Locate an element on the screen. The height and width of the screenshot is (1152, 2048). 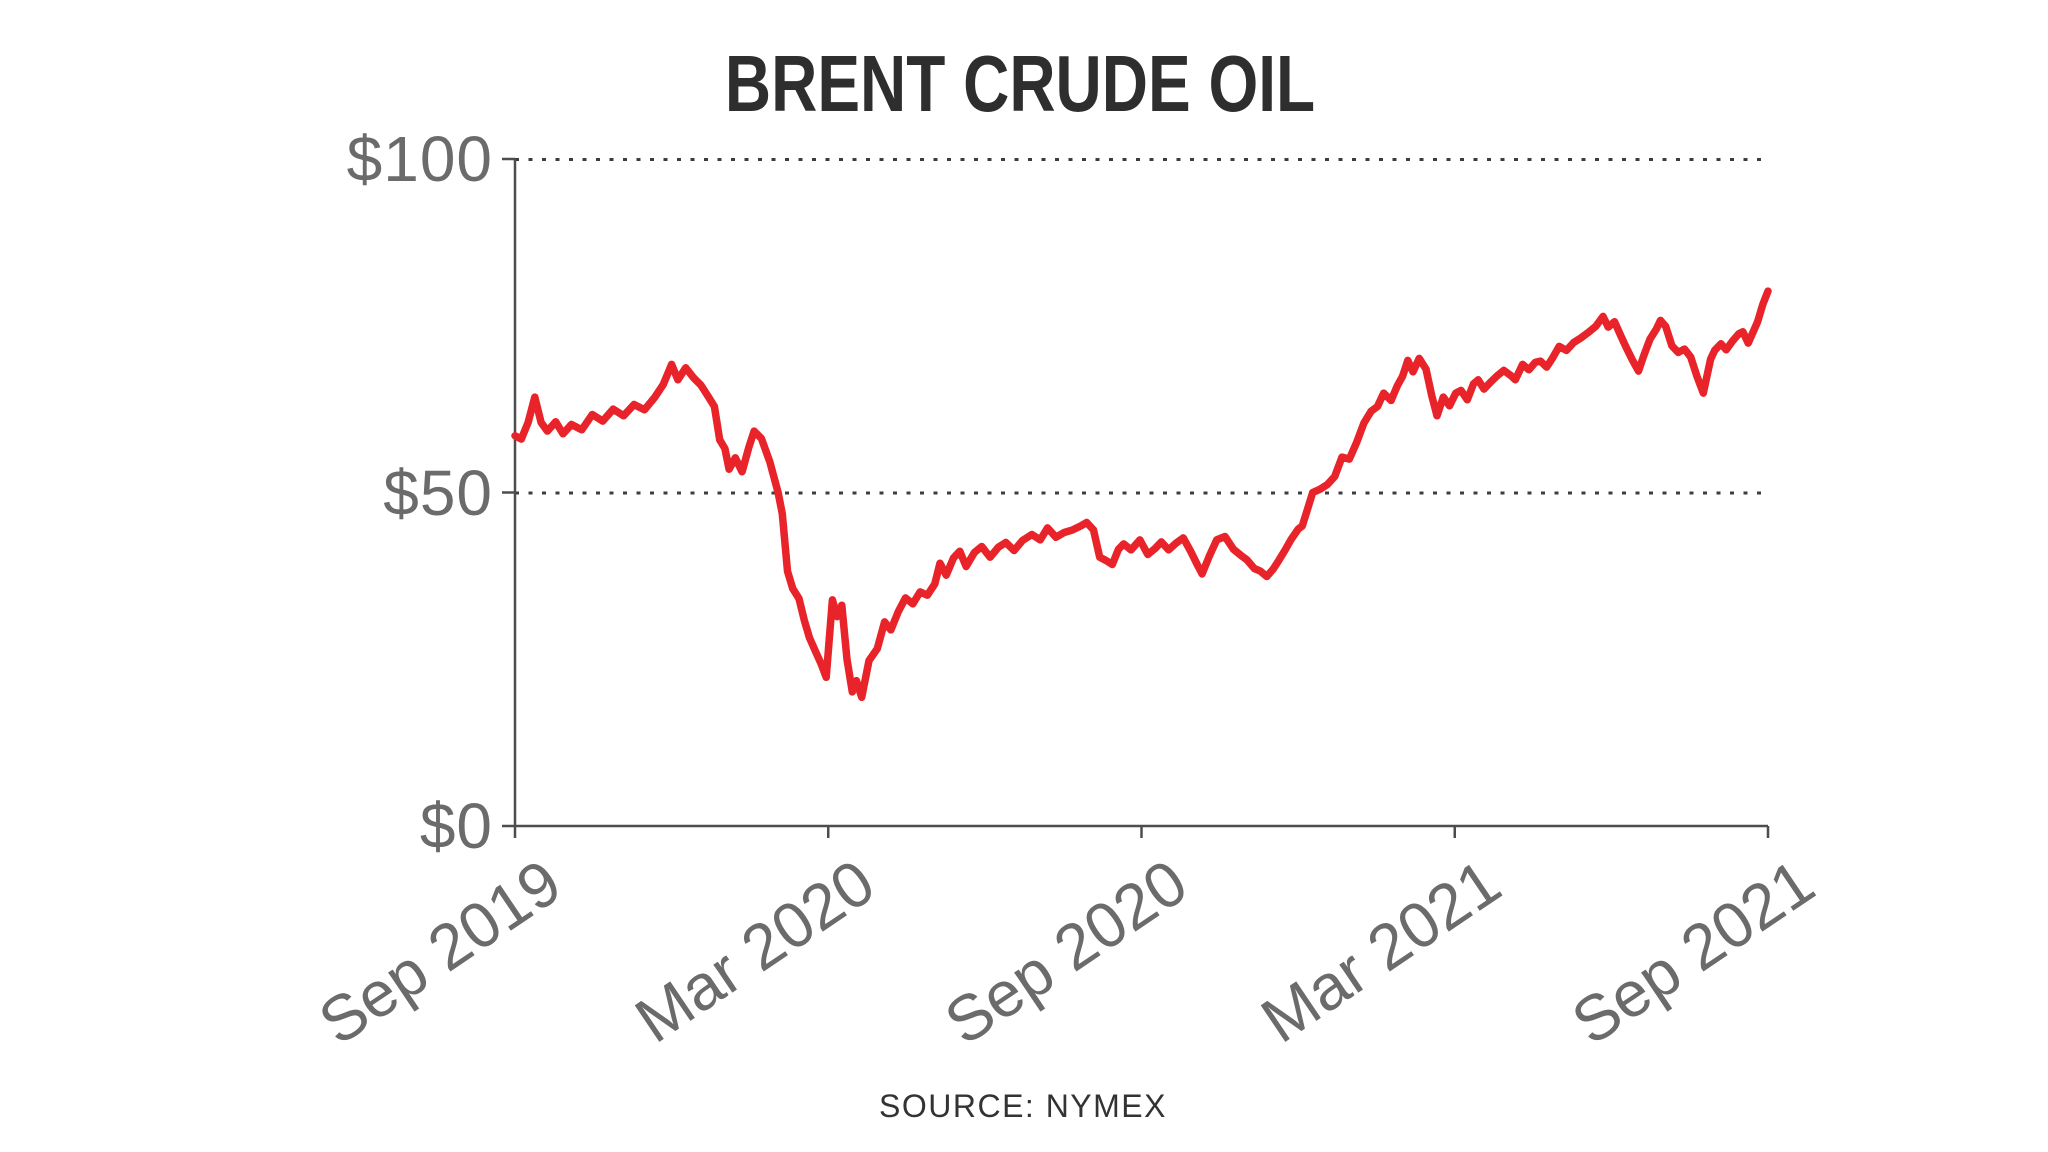
chart-title: BRENT CRUDE OIL is located at coordinates (1020, 83).